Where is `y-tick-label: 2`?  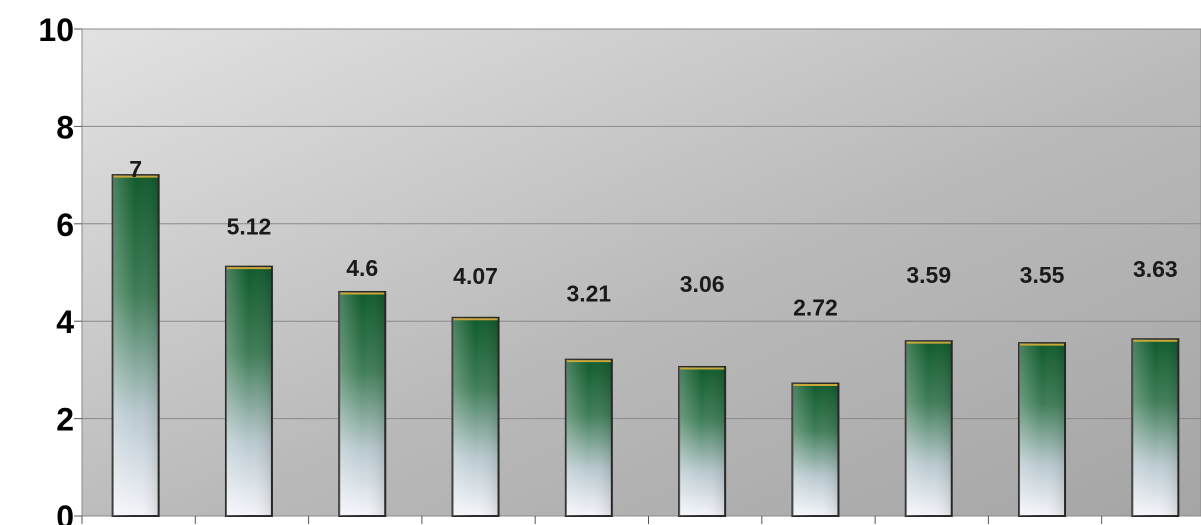 y-tick-label: 2 is located at coordinates (65, 420).